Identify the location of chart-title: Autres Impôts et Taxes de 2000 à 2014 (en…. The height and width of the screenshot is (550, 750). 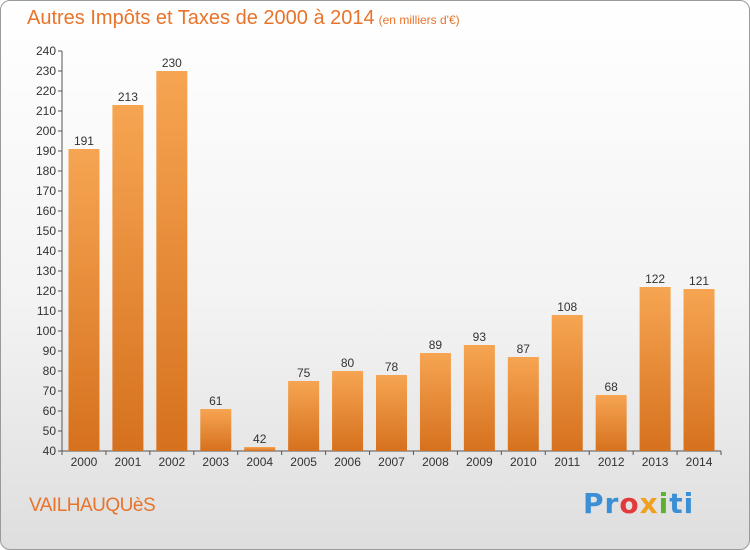
(243, 18).